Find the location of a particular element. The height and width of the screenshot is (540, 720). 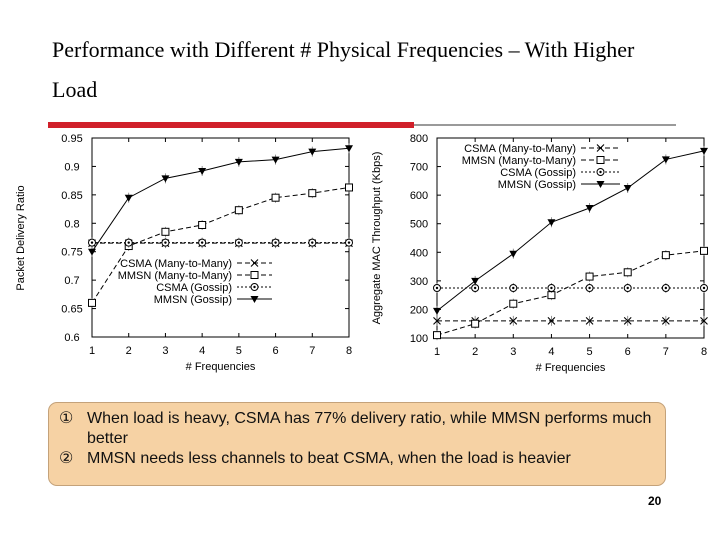

y-tick-label: 0.85 is located at coordinates (71, 196).